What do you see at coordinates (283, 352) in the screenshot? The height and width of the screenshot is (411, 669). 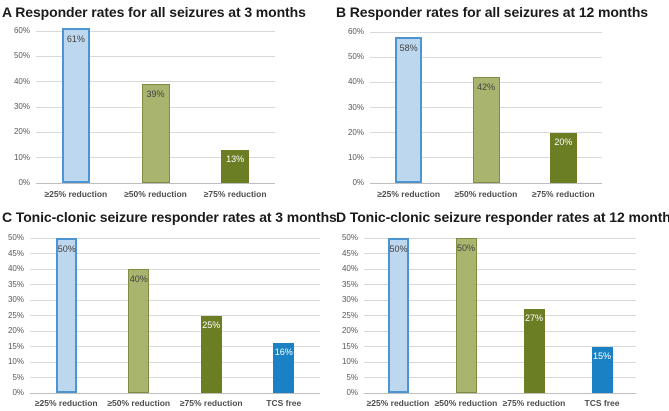 I see `bar-value-label: 16%` at bounding box center [283, 352].